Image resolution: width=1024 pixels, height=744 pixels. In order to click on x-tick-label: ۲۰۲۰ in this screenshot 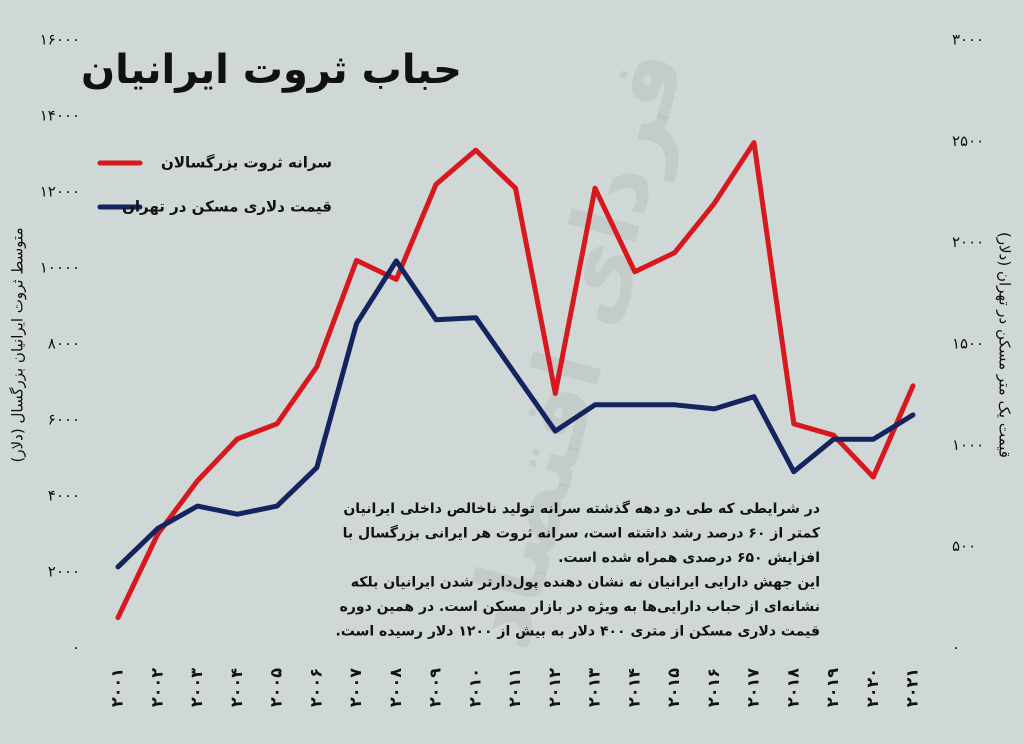, I will do `click(872, 687)`.